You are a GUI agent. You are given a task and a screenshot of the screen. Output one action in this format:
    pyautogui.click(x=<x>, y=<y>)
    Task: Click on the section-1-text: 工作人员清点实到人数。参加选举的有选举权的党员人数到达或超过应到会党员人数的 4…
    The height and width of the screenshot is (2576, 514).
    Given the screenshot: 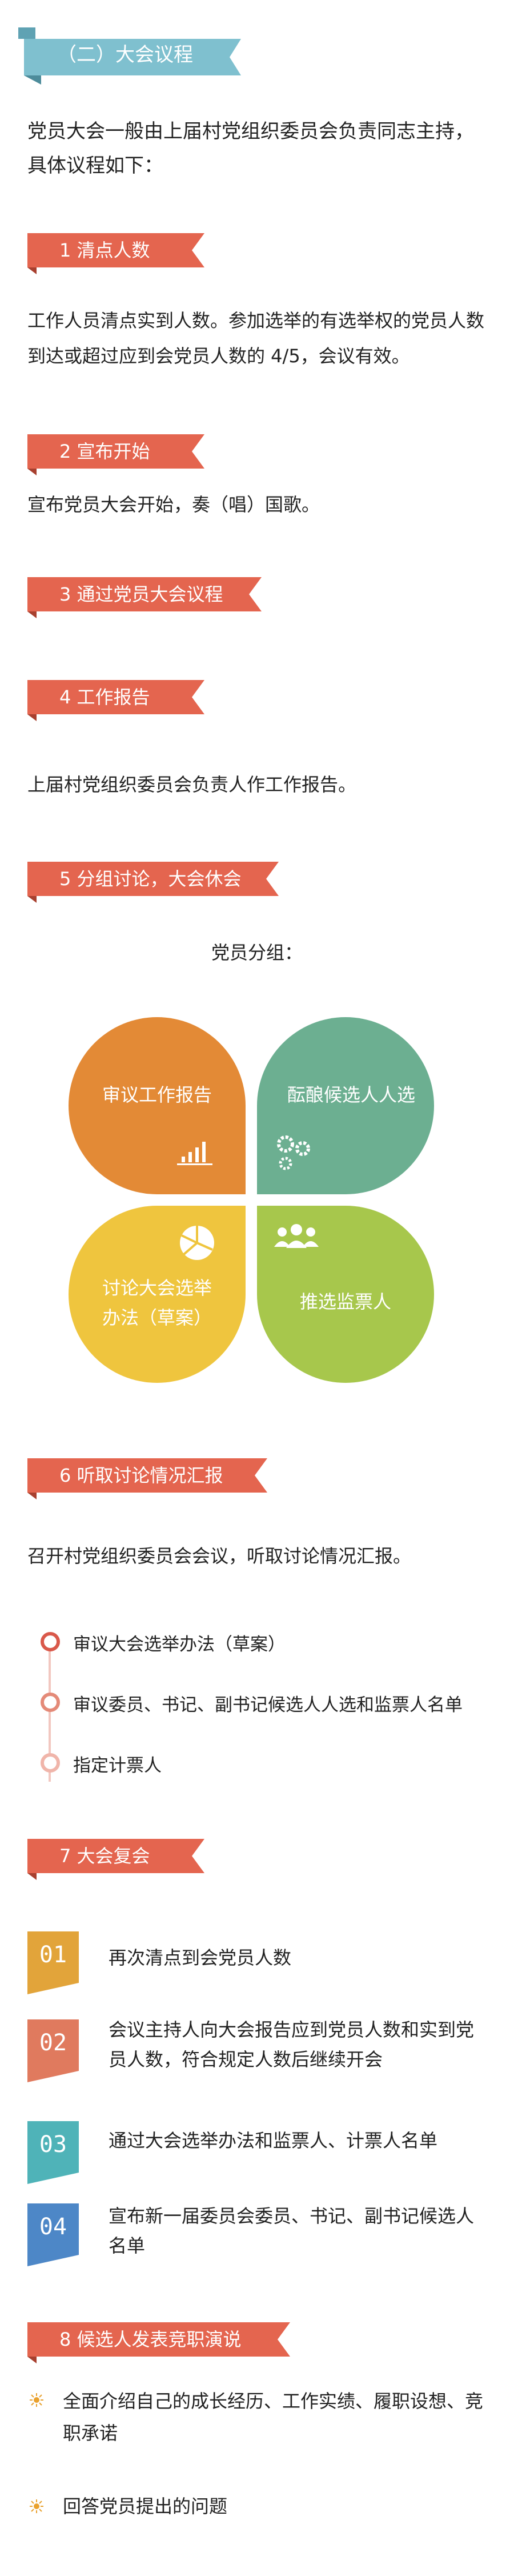 What is the action you would take?
    pyautogui.click(x=256, y=338)
    